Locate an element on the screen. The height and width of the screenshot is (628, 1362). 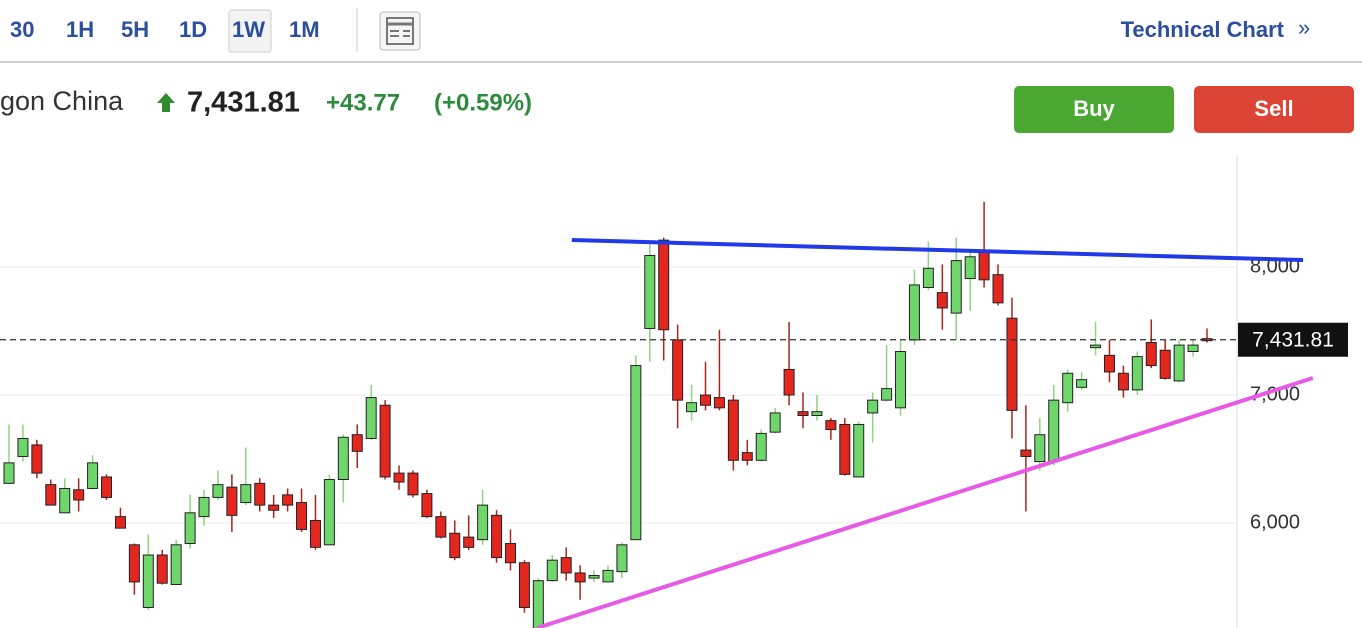
interval-button: 1M is located at coordinates (304, 29).